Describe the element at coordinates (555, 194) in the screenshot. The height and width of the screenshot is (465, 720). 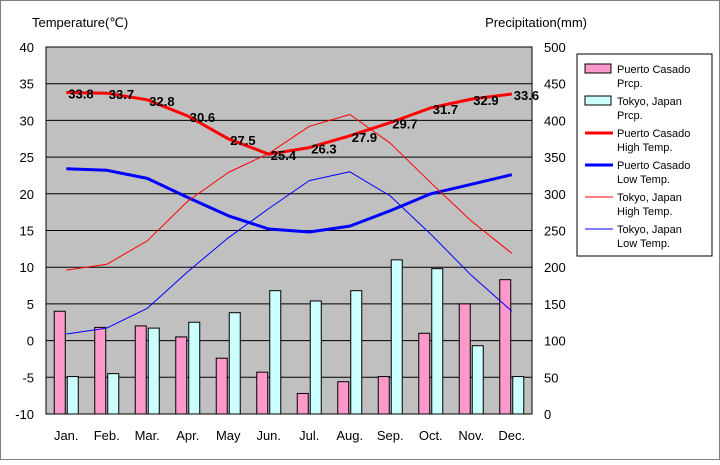
I see `right-tick-label: 300` at that location.